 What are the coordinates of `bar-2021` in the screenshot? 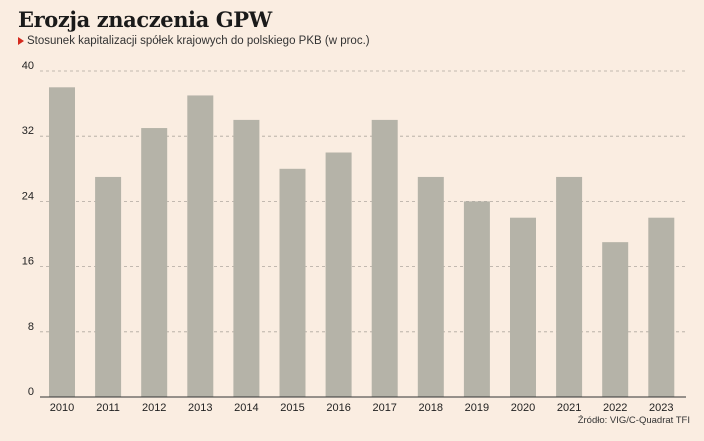 It's located at (569, 286).